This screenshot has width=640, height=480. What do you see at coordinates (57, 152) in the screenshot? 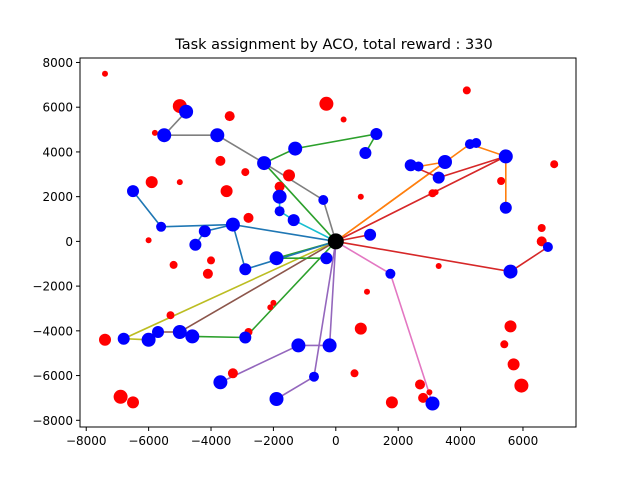
I see `y-tick-label: 4000` at bounding box center [57, 152].